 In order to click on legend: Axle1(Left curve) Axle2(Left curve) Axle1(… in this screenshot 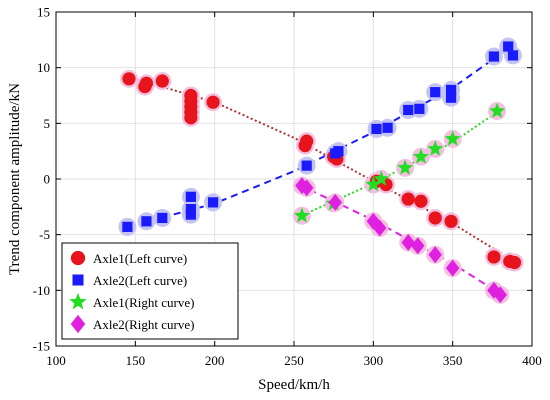, I will do `click(150, 291)`.